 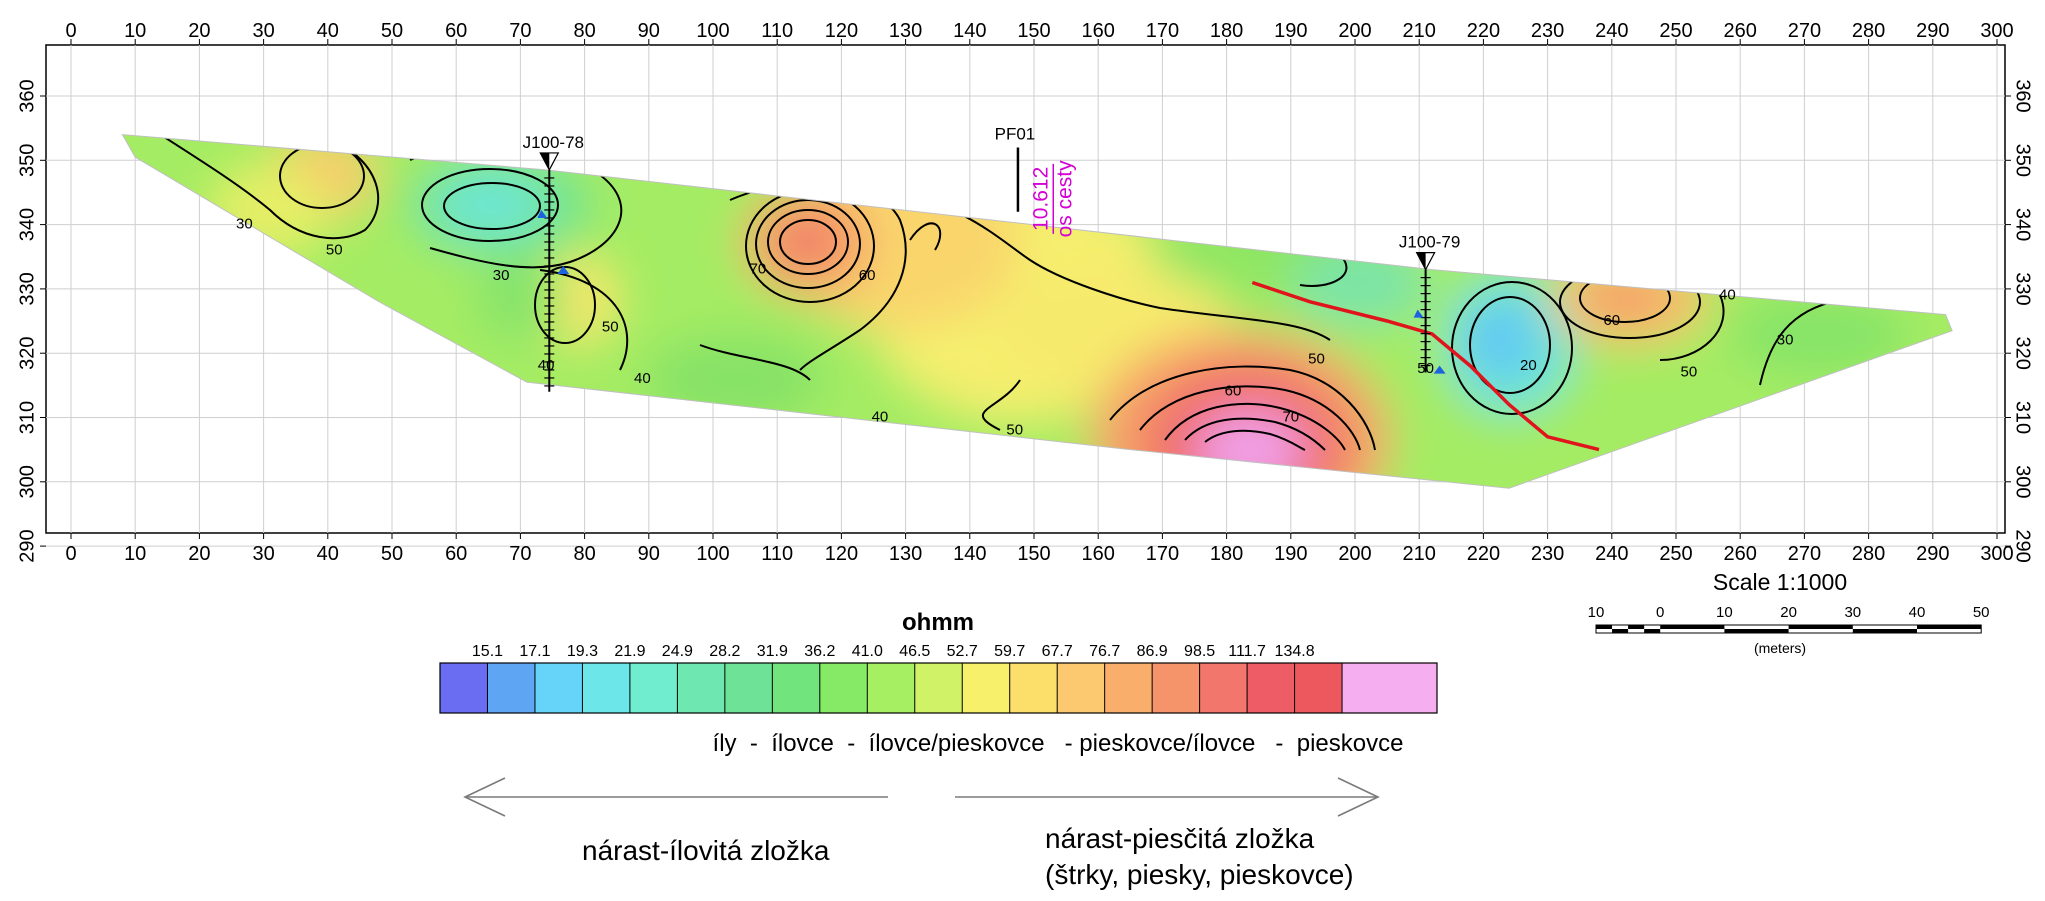 I want to click on x-tick-label-bottom: 0, so click(x=70, y=554).